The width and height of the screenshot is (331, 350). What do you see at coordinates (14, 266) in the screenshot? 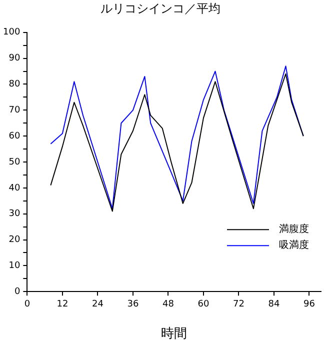
I see `y-tick-label: 10` at bounding box center [14, 266].